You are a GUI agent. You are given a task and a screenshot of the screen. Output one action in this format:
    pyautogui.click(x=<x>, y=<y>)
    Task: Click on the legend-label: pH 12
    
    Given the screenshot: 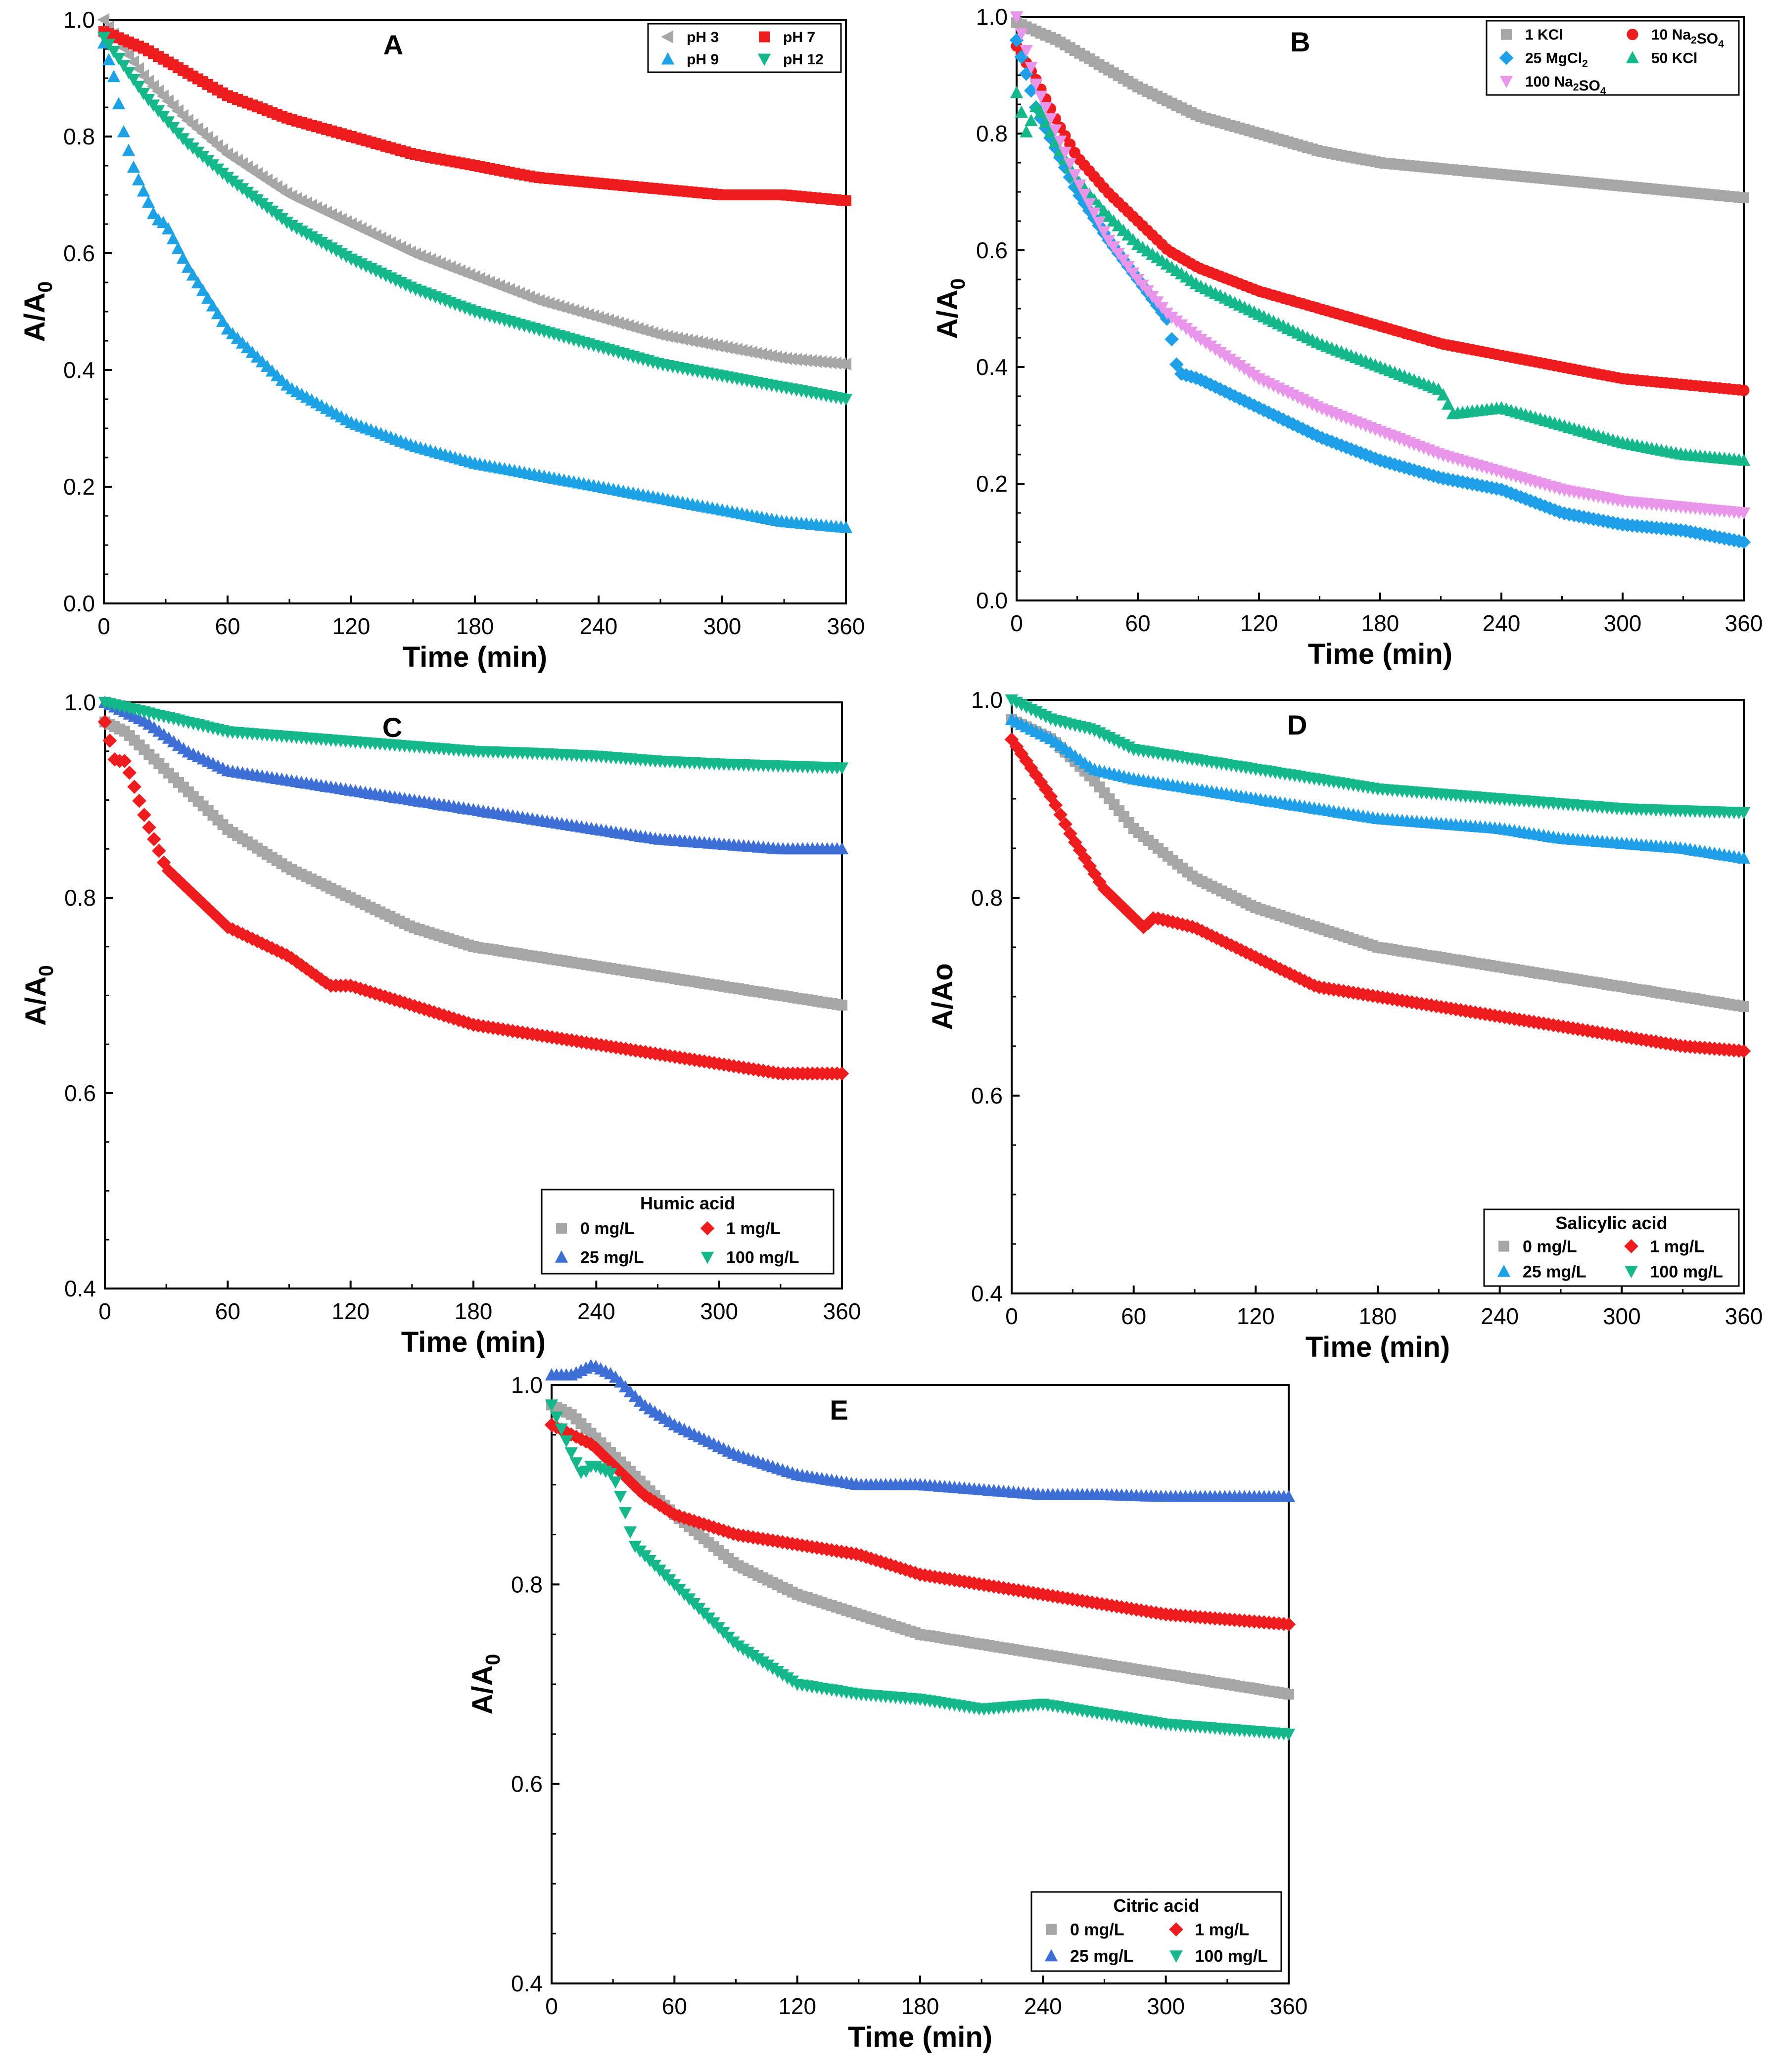 What is the action you would take?
    pyautogui.click(x=803, y=60)
    